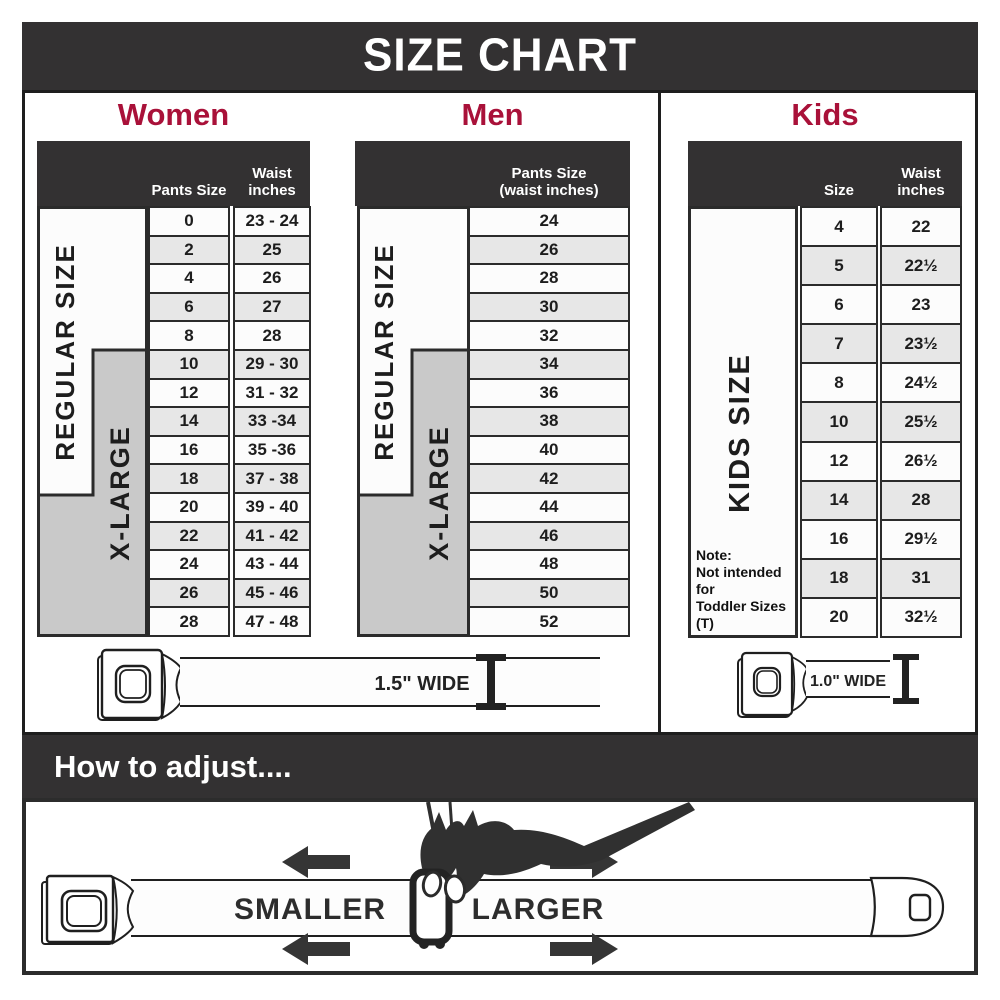  I want to click on smaller-label: SMALLER, so click(310, 909).